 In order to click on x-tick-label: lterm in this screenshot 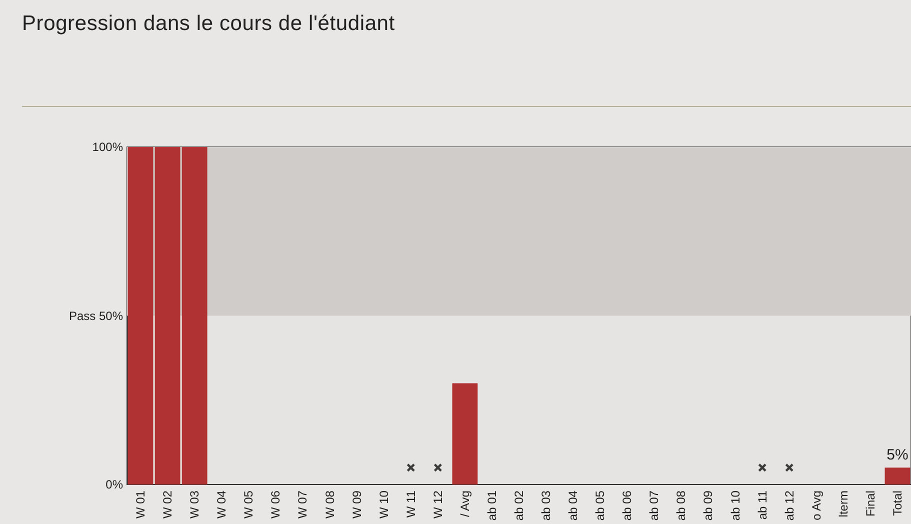, I will do `click(843, 504)`.